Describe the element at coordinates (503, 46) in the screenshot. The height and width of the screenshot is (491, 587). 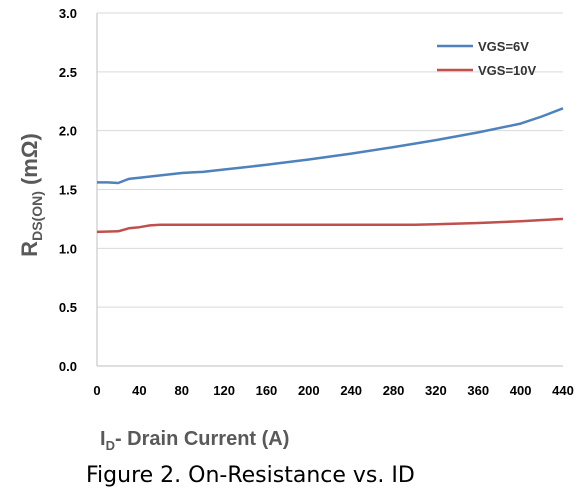
I see `legend-label: VGS=6V` at that location.